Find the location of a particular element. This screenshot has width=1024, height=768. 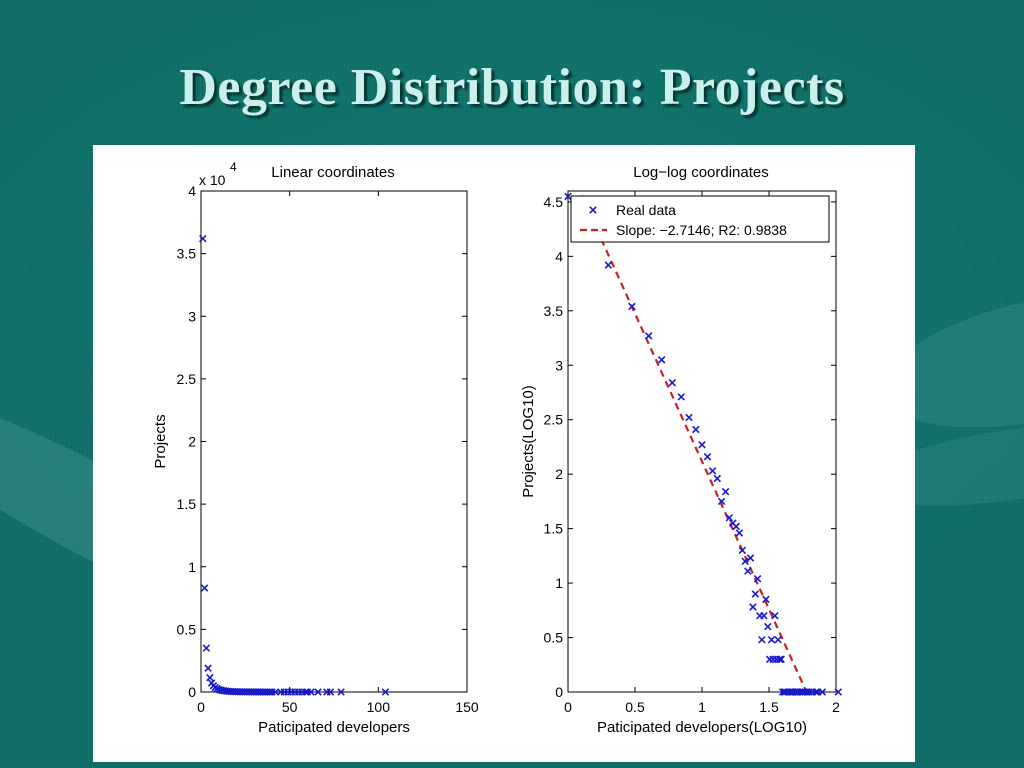

y-axis-label: Projects(LOG10) is located at coordinates (528, 441).